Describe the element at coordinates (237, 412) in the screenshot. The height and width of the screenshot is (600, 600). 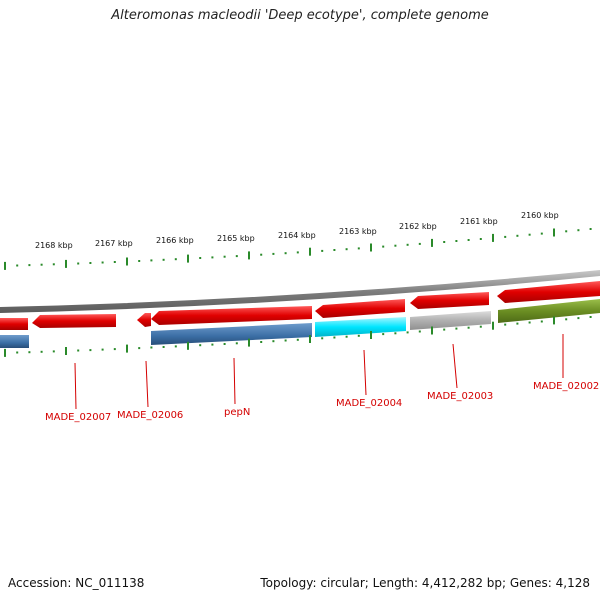
I see `gene-label-pepn: pepN` at that location.